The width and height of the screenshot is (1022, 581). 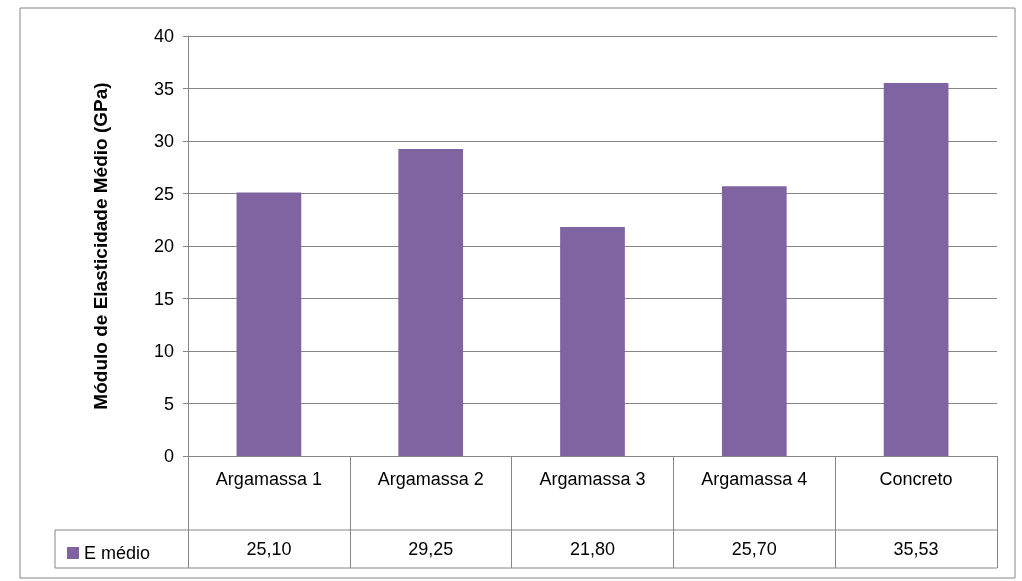 I want to click on x-tick-label: Argamassa 1, so click(x=268, y=479).